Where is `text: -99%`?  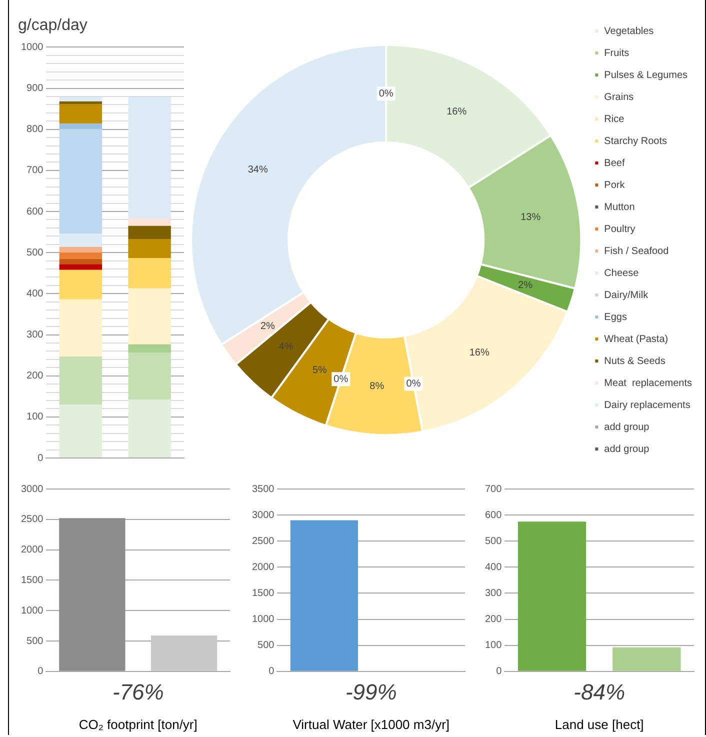 text: -99% is located at coordinates (371, 692).